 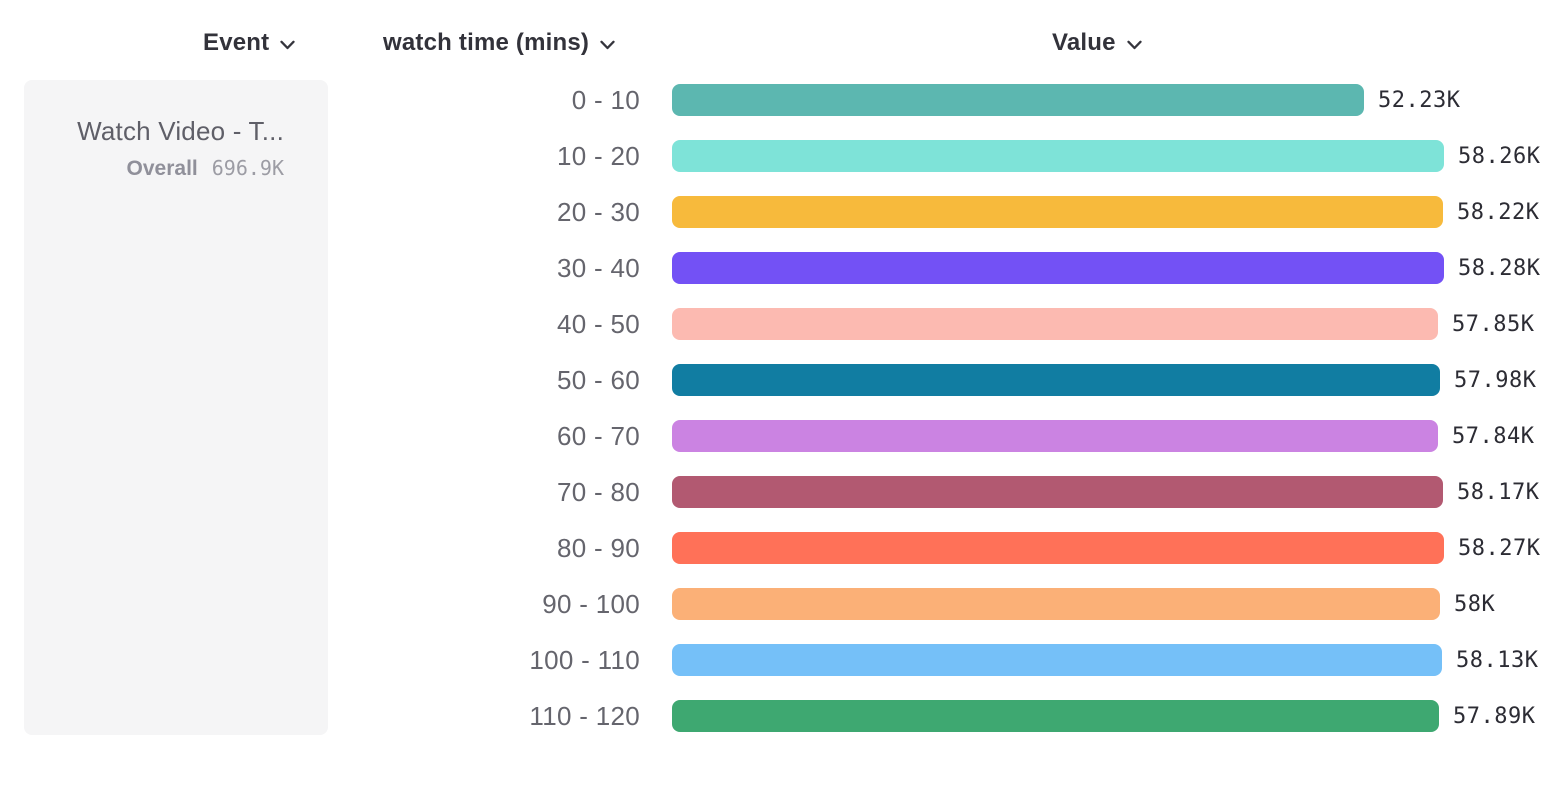 What do you see at coordinates (236, 42) in the screenshot?
I see `event-column-label: Event` at bounding box center [236, 42].